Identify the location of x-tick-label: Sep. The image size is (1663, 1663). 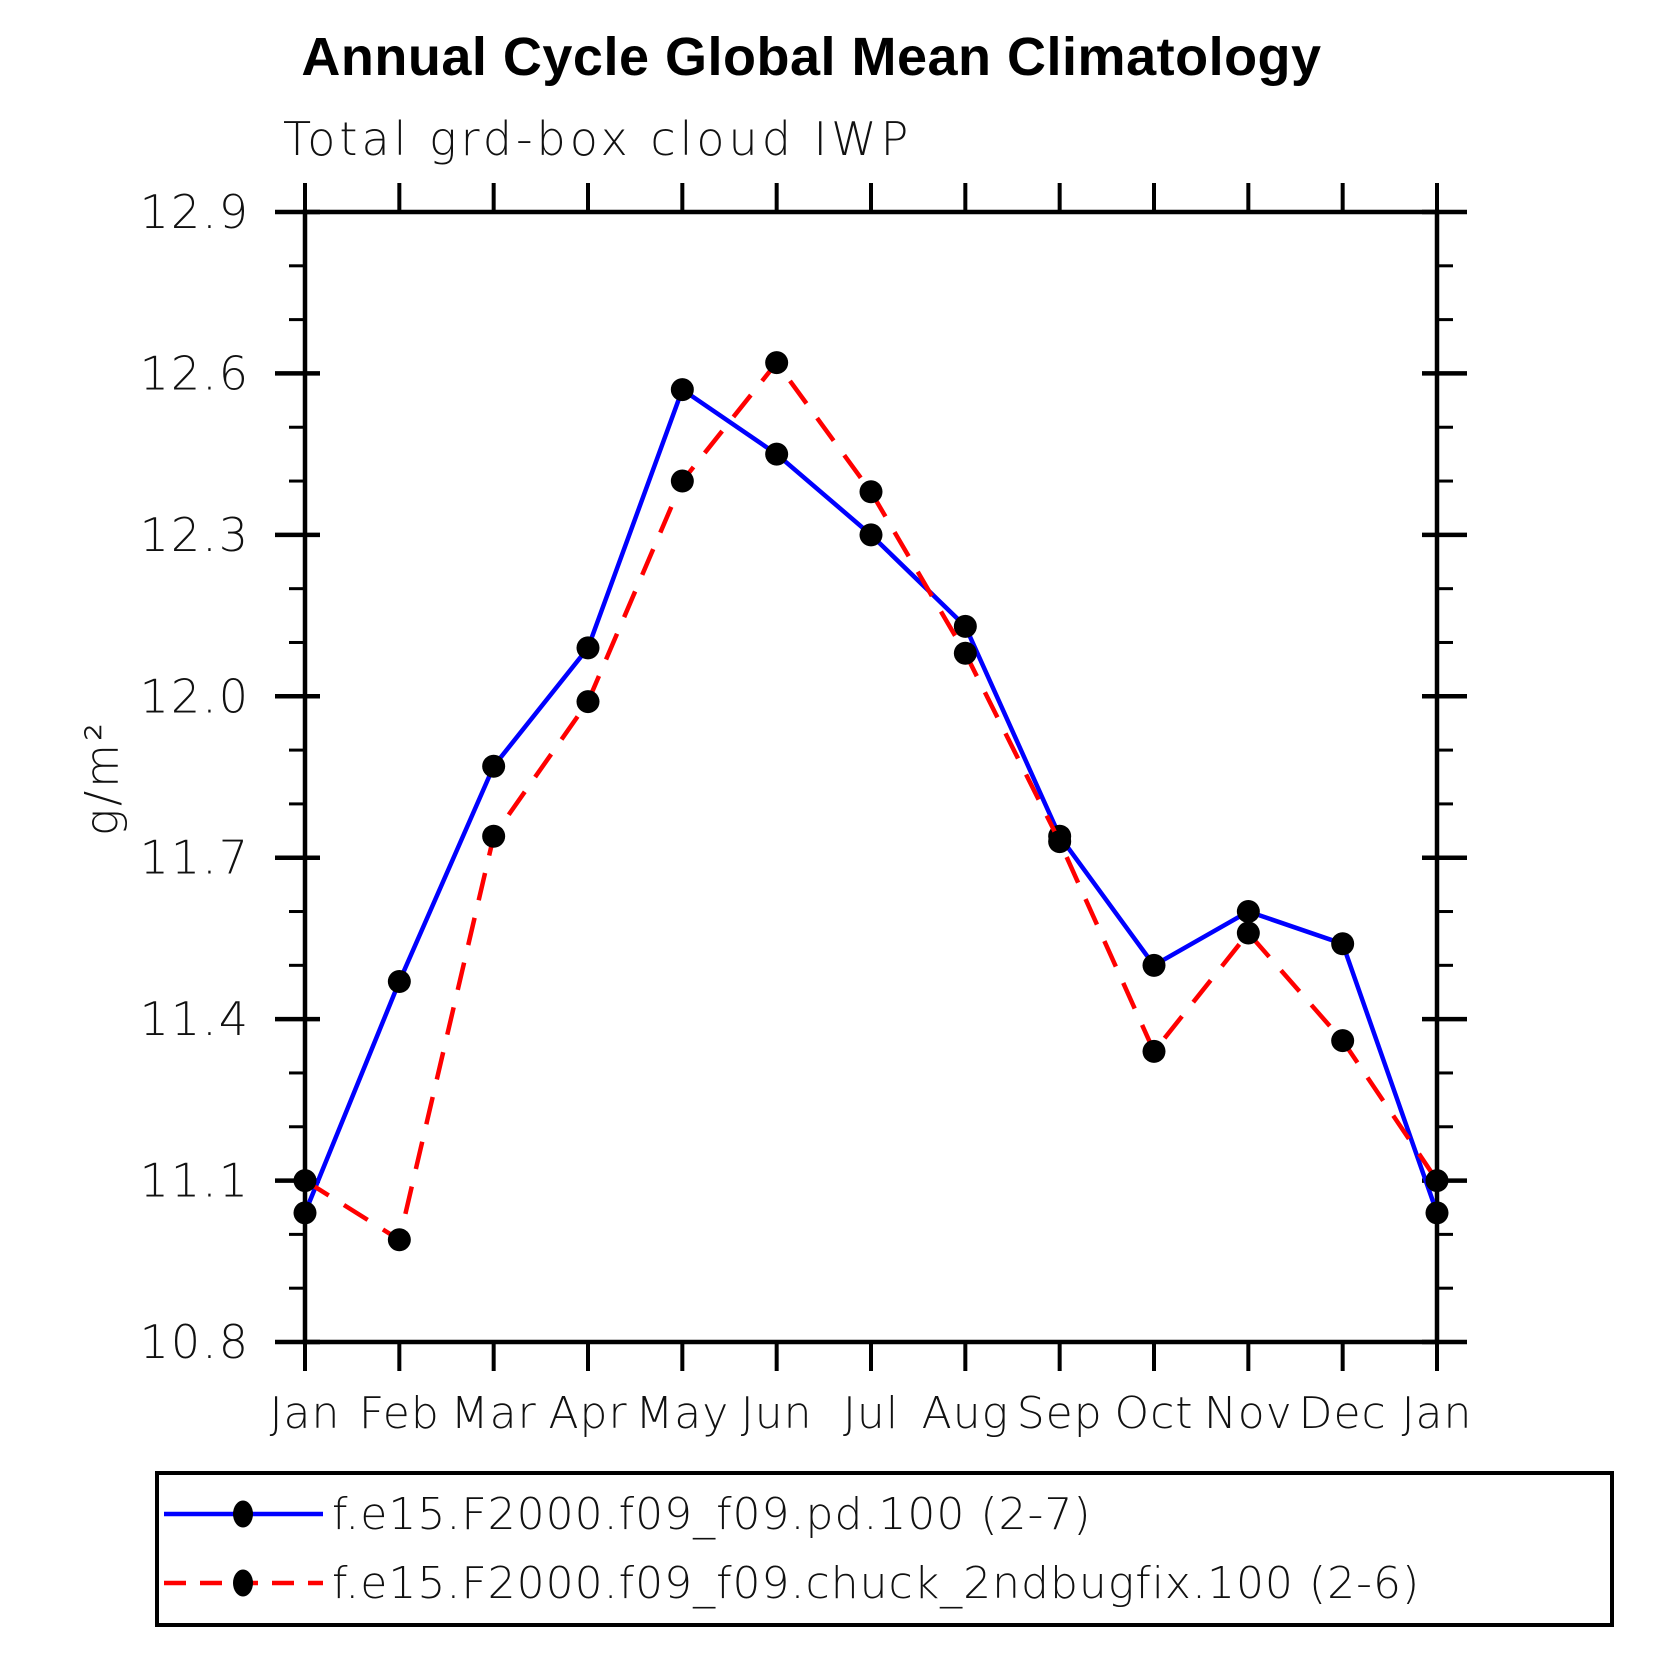
(1060, 1413).